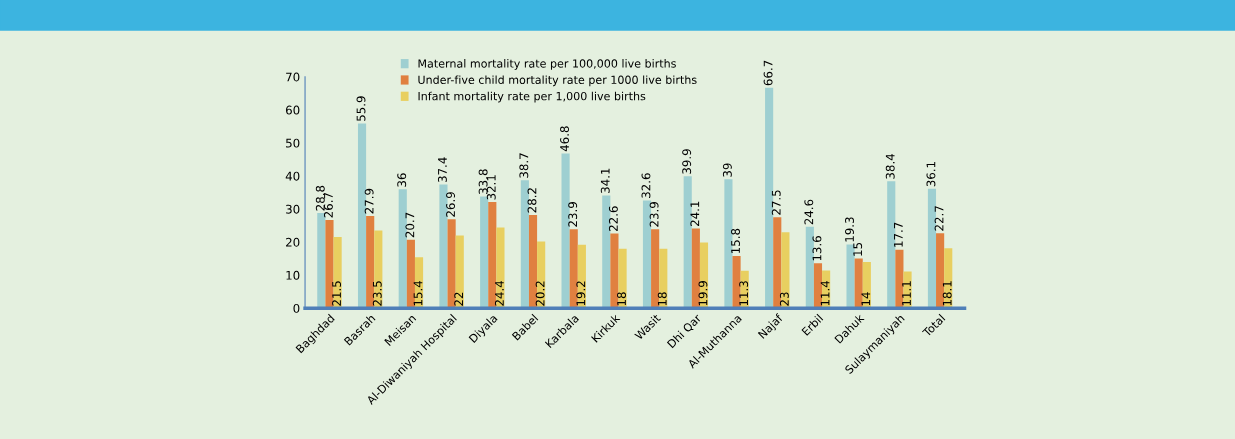  What do you see at coordinates (491, 187) in the screenshot?
I see `data-label: 32.1` at bounding box center [491, 187].